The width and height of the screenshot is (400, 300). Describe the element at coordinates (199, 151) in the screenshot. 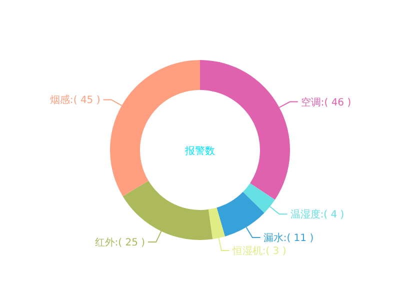

I see `text: 报警数` at that location.